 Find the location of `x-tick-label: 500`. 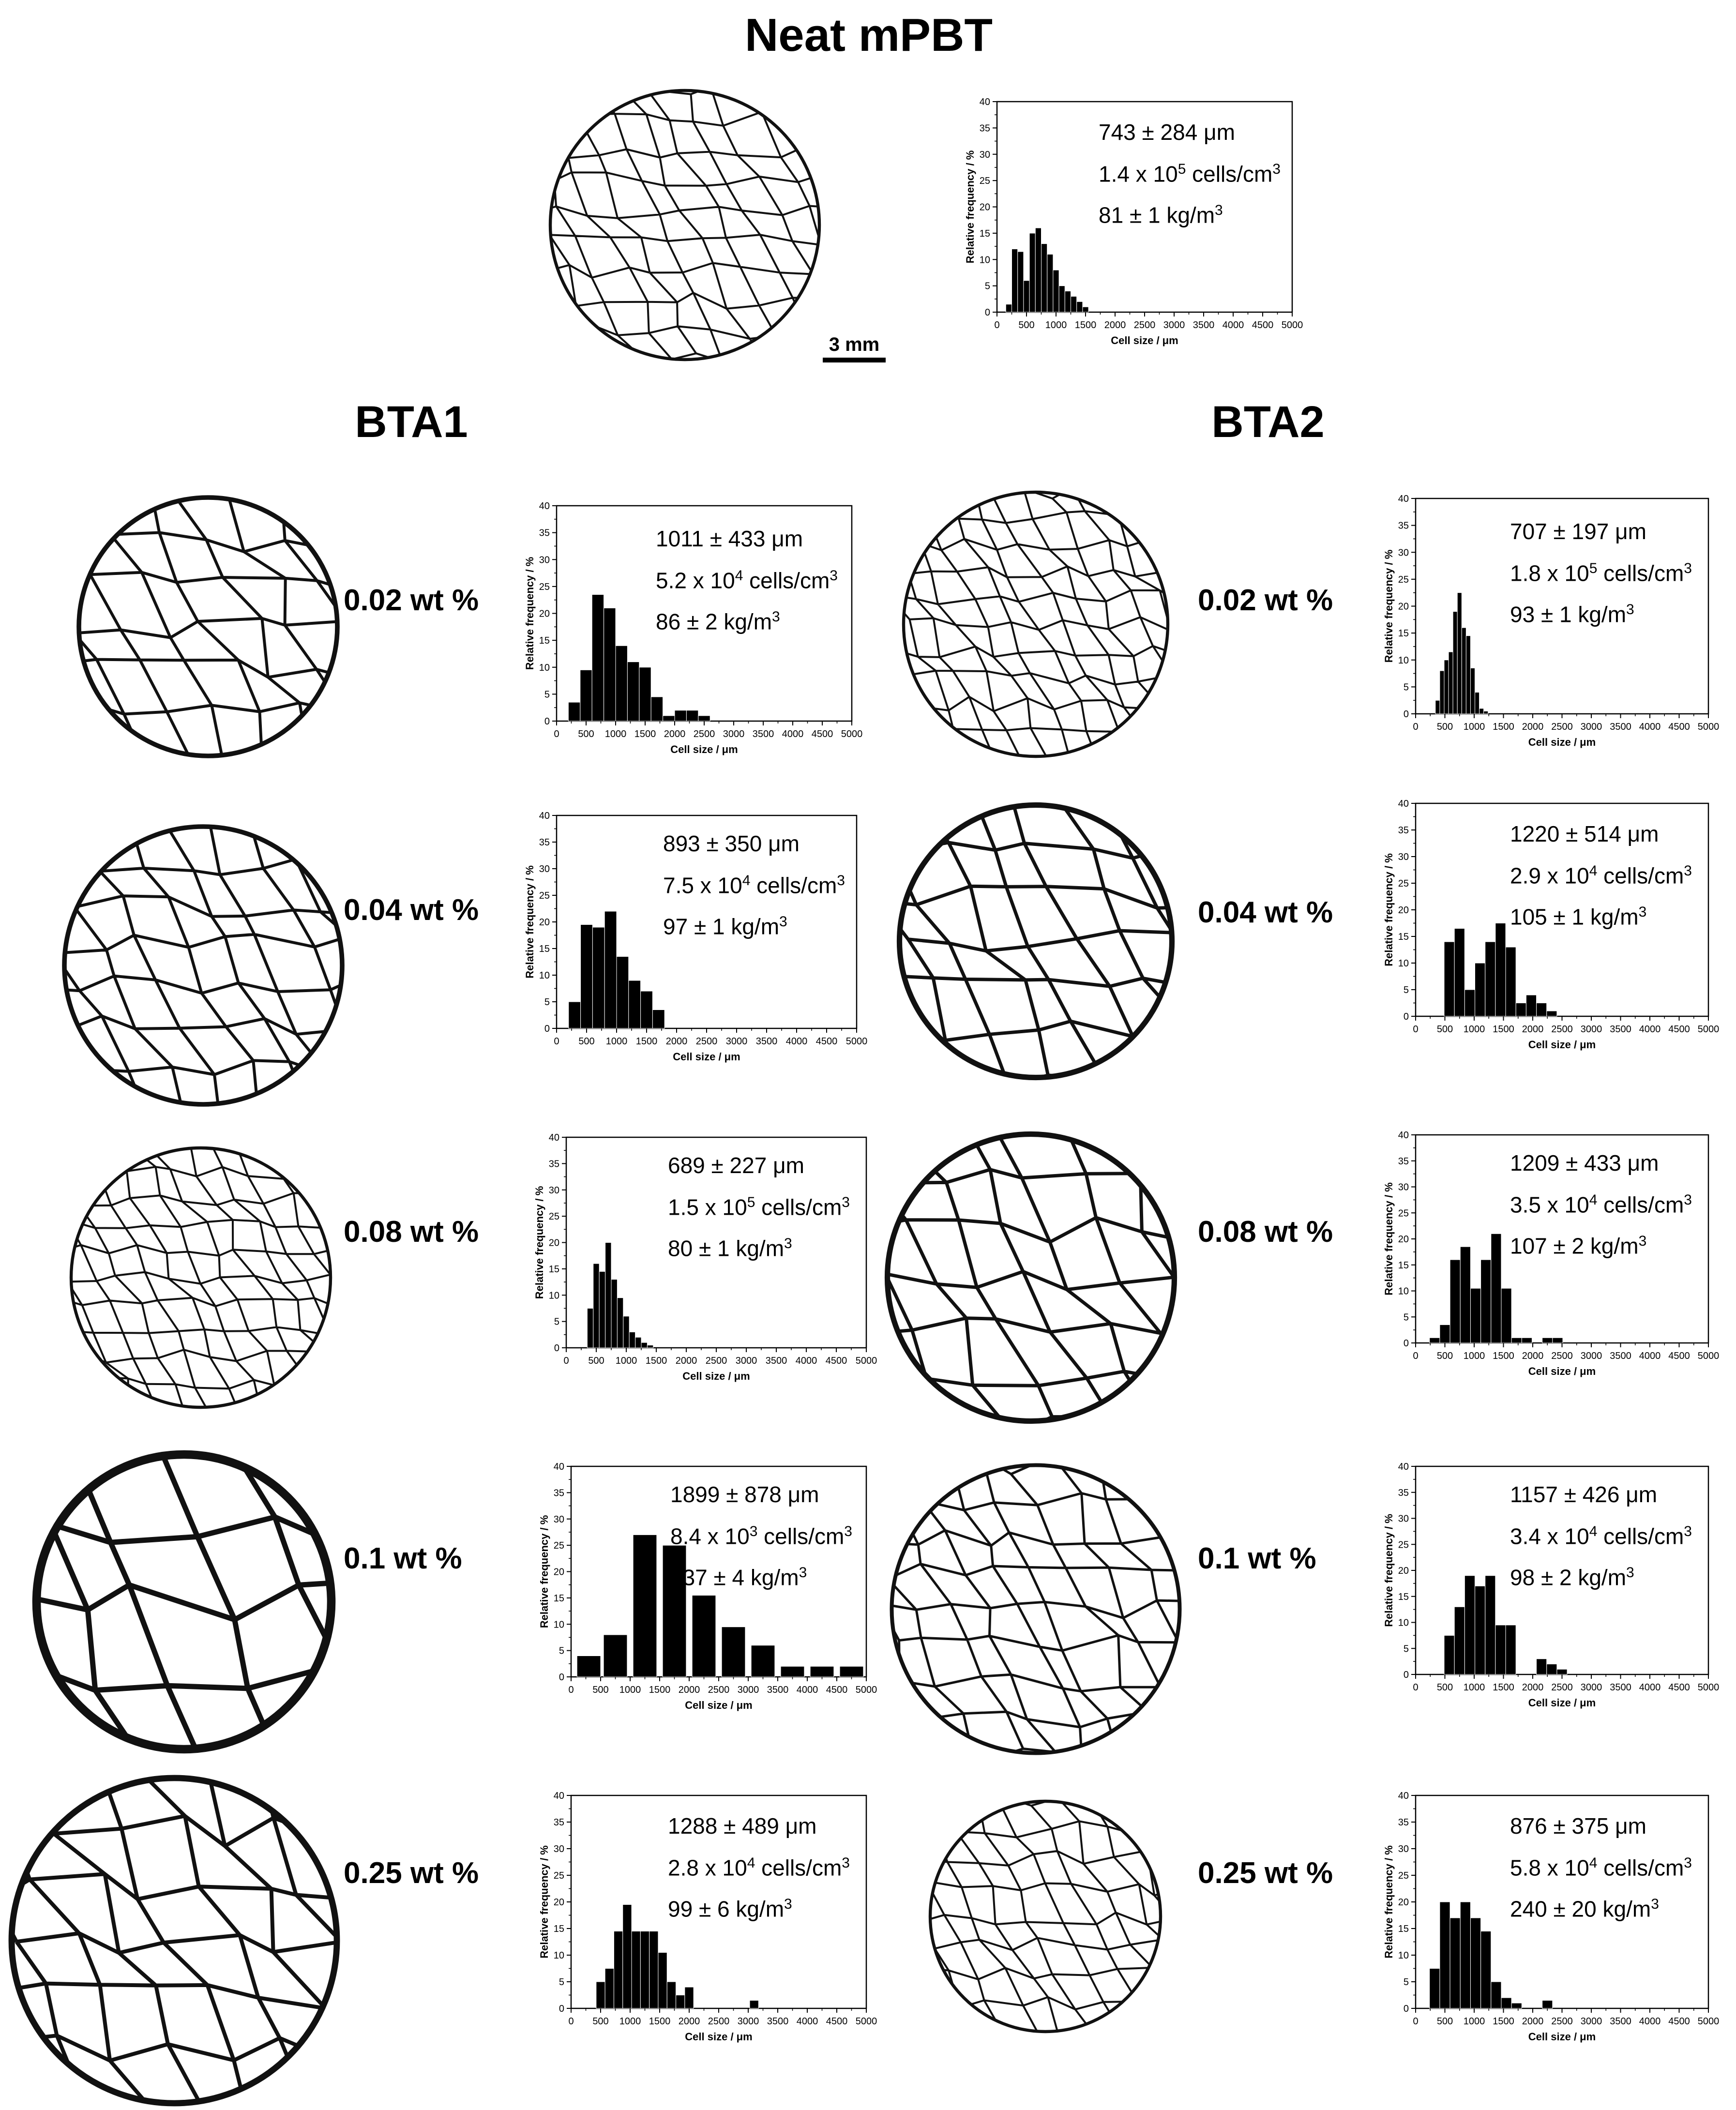

x-tick-label: 500 is located at coordinates (1445, 727).